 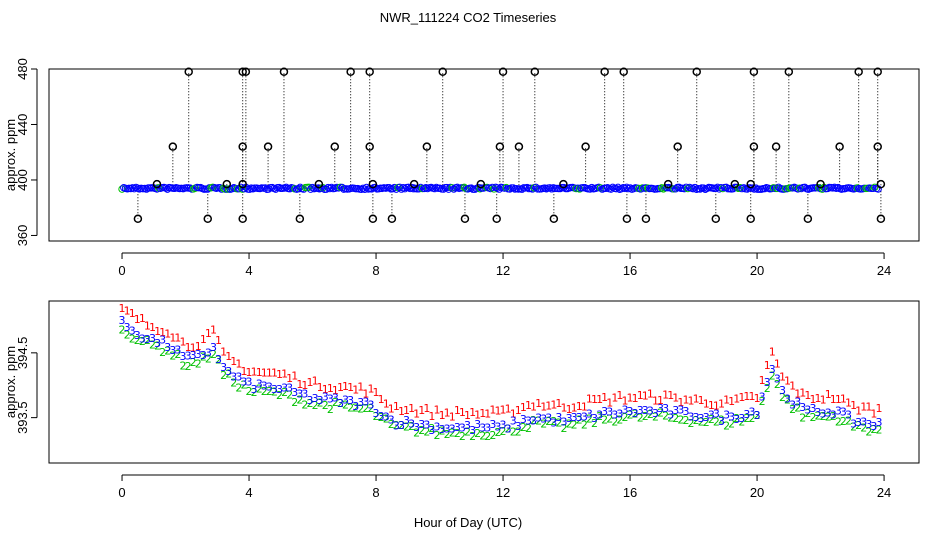 What do you see at coordinates (503, 492) in the screenshot?
I see `x-tick-label: 12` at bounding box center [503, 492].